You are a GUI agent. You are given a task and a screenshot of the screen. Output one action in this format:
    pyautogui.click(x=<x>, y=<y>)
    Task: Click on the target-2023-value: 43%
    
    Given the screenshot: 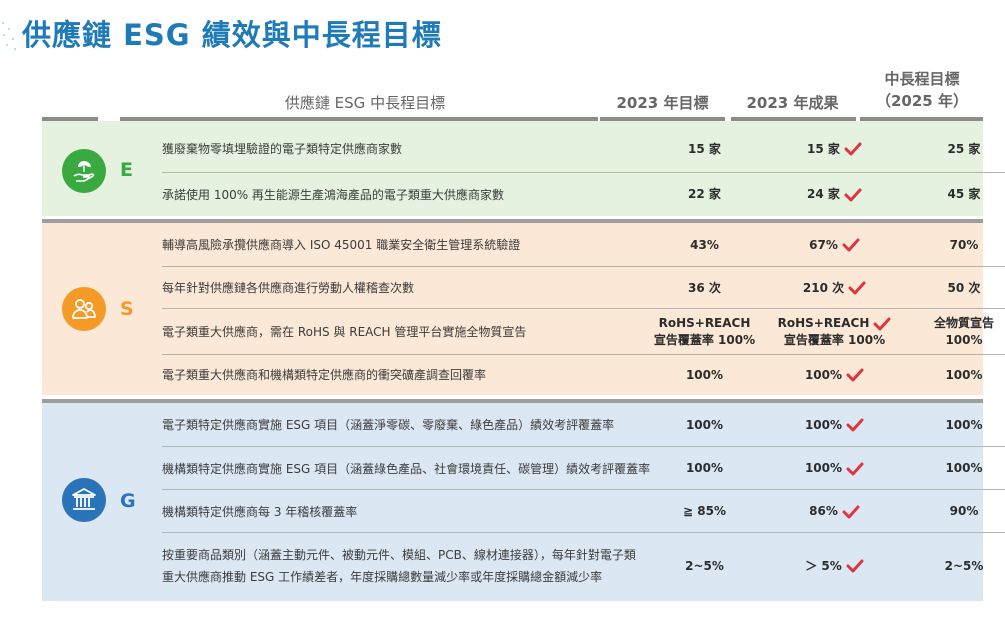 What is the action you would take?
    pyautogui.click(x=704, y=244)
    